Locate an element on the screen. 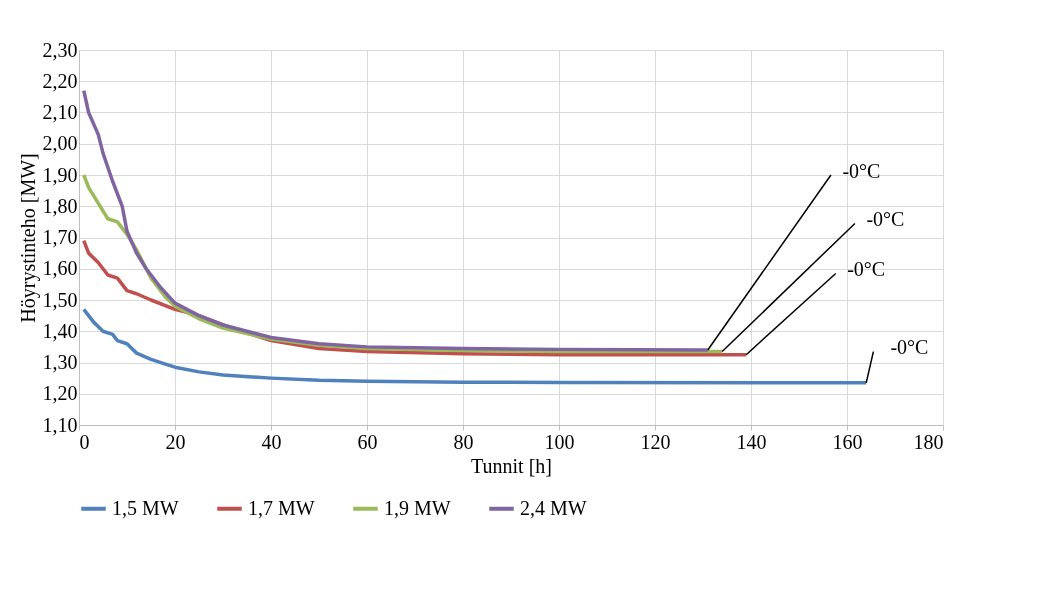  y-tick-label: 1,50 is located at coordinates (60, 299).